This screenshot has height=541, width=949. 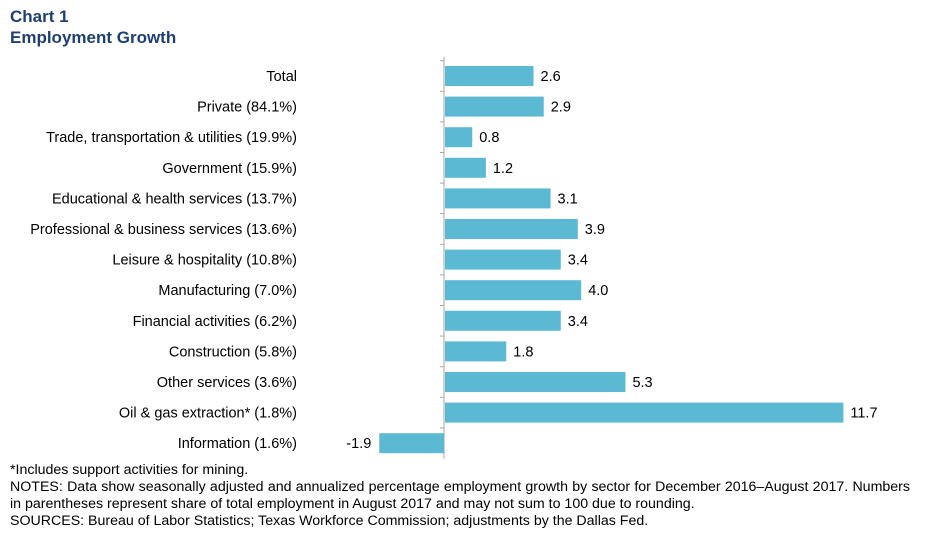 What do you see at coordinates (229, 169) in the screenshot?
I see `category-label: Government (15.9%)` at bounding box center [229, 169].